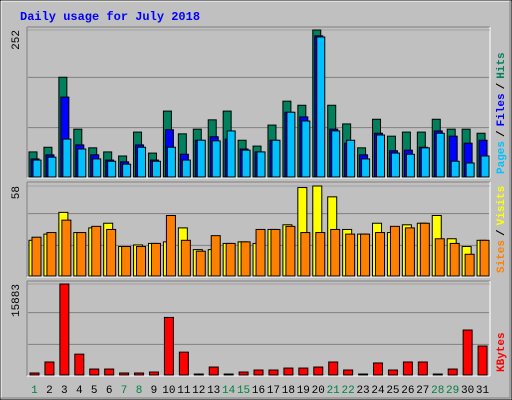  What do you see at coordinates (184, 391) in the screenshot?
I see `x-tick-label: 11` at bounding box center [184, 391].